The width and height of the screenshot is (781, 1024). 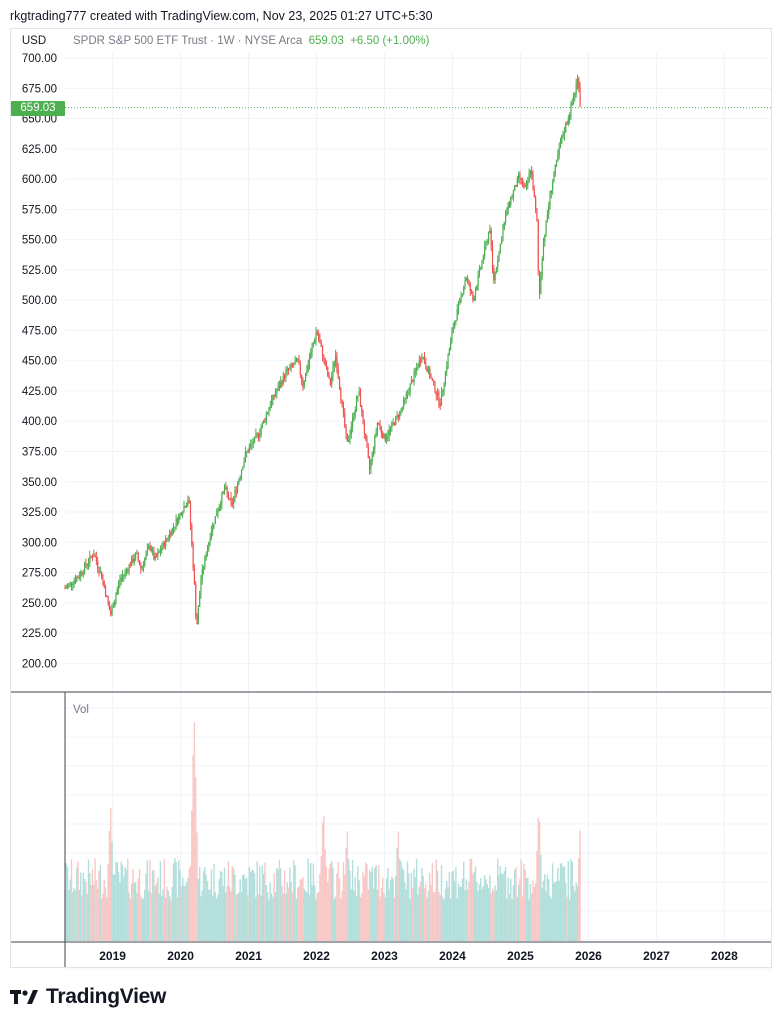 I want to click on volume-label: Vol, so click(x=81, y=710).